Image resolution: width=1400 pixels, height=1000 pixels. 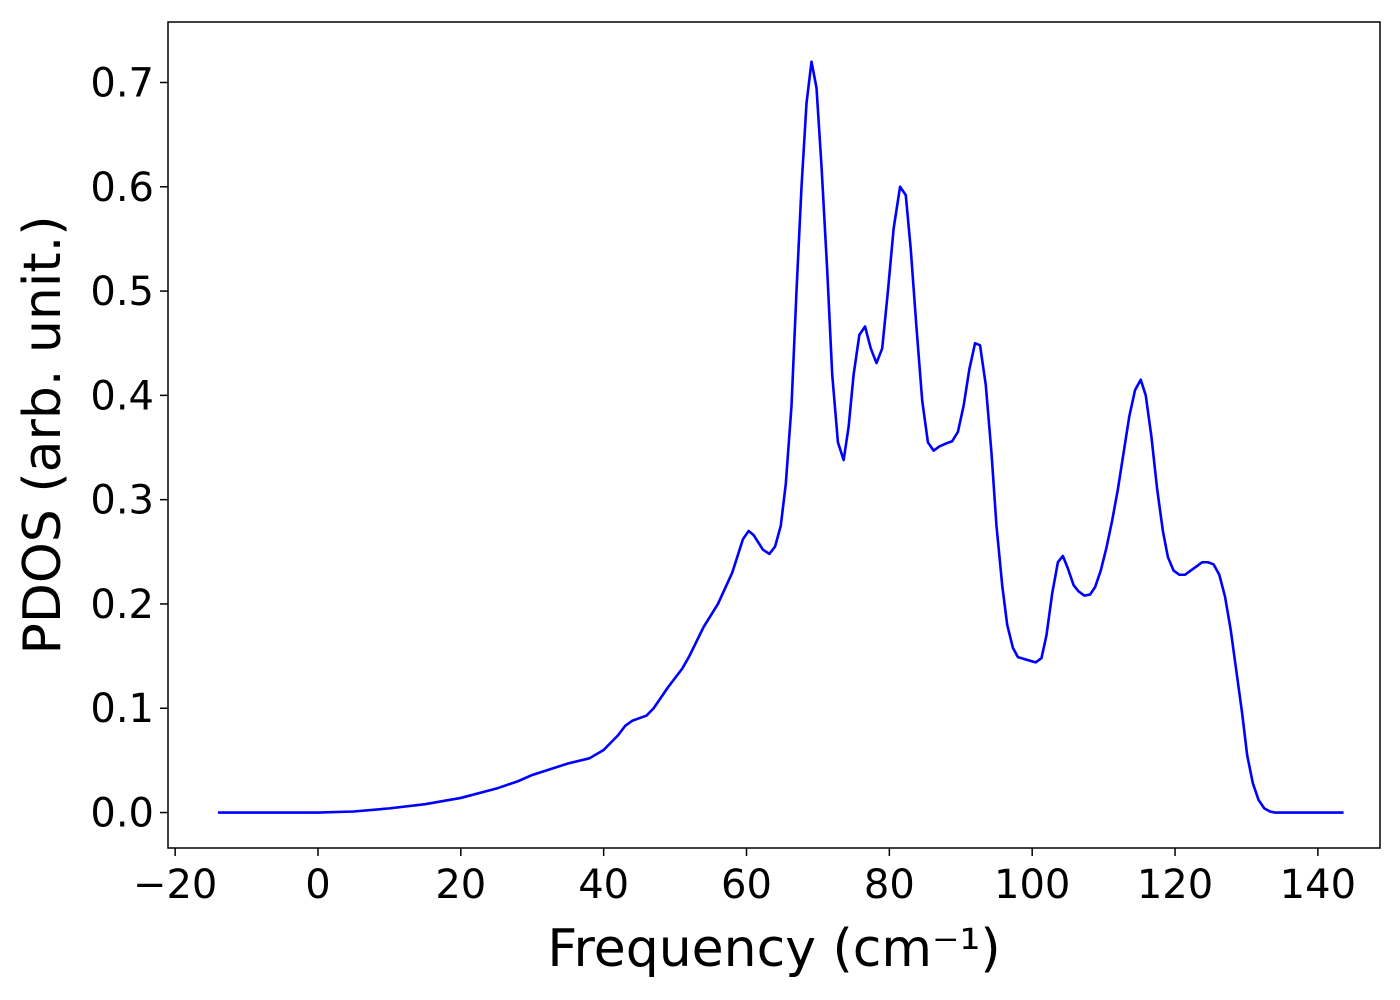 What do you see at coordinates (1175, 885) in the screenshot?
I see `x-tick-label: 120` at bounding box center [1175, 885].